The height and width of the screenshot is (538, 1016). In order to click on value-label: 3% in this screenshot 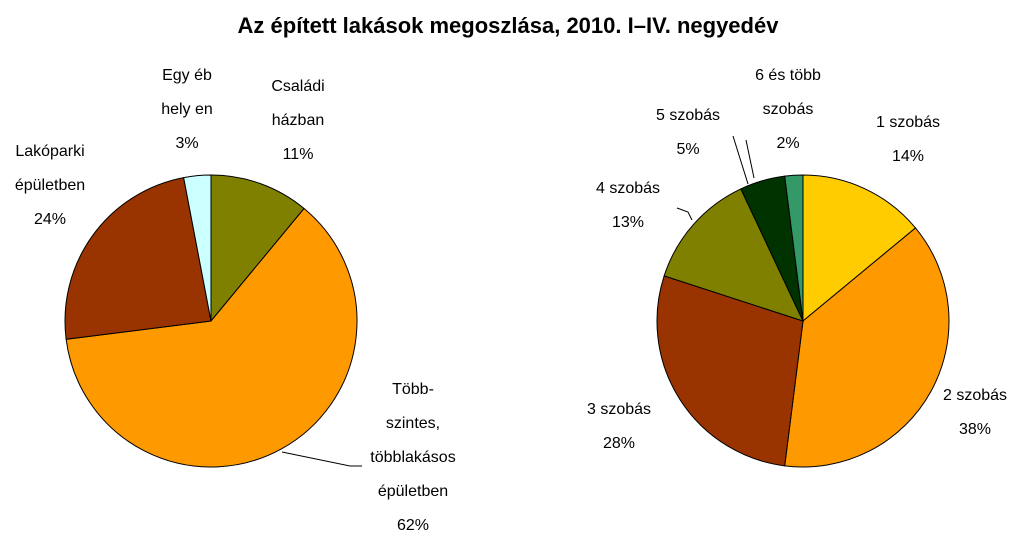, I will do `click(186, 143)`.